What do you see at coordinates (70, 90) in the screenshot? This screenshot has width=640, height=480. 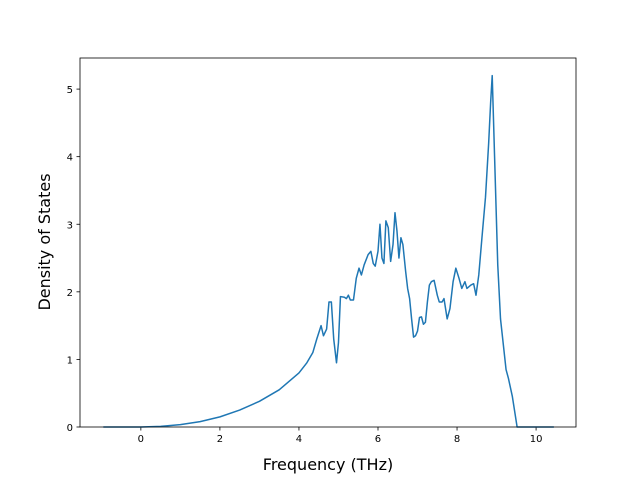 I see `y-tick-label: 5` at bounding box center [70, 90].